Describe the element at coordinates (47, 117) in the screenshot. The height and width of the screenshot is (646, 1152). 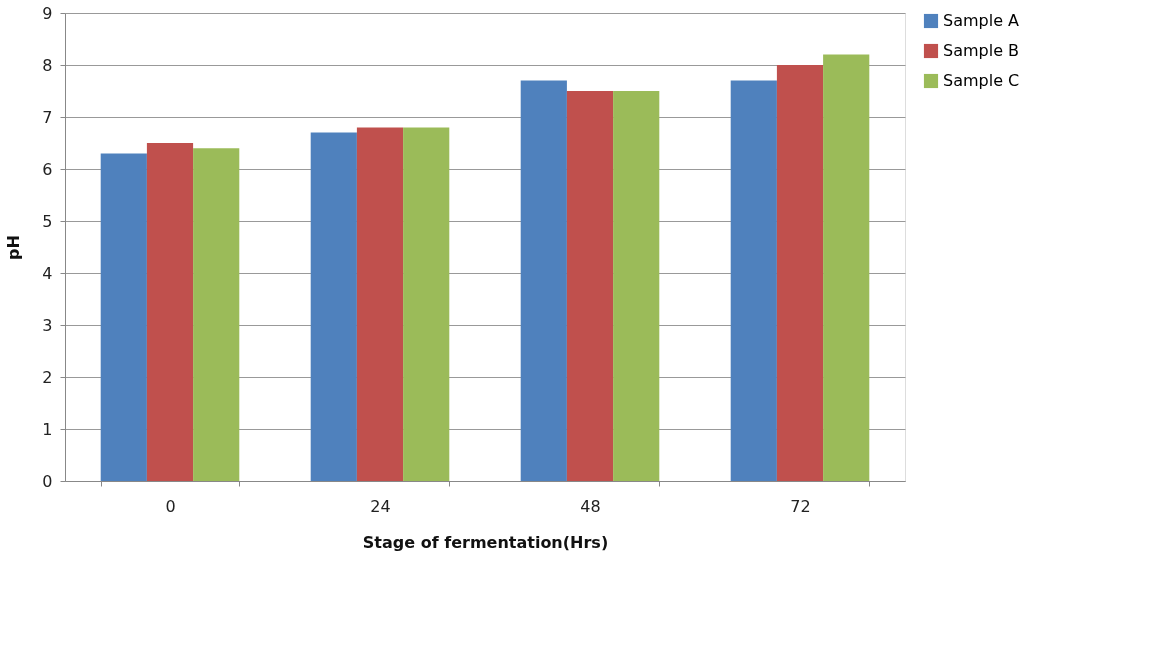
I see `y-tick-label: 7` at that location.